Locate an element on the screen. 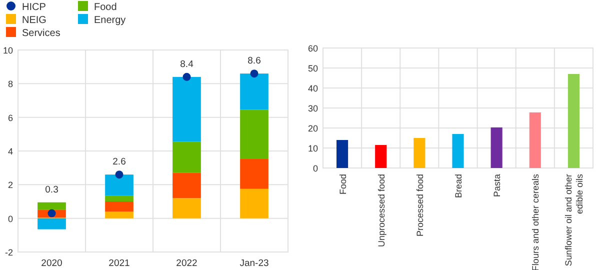 The image size is (600, 270). x-tick-label: Bread is located at coordinates (459, 186).